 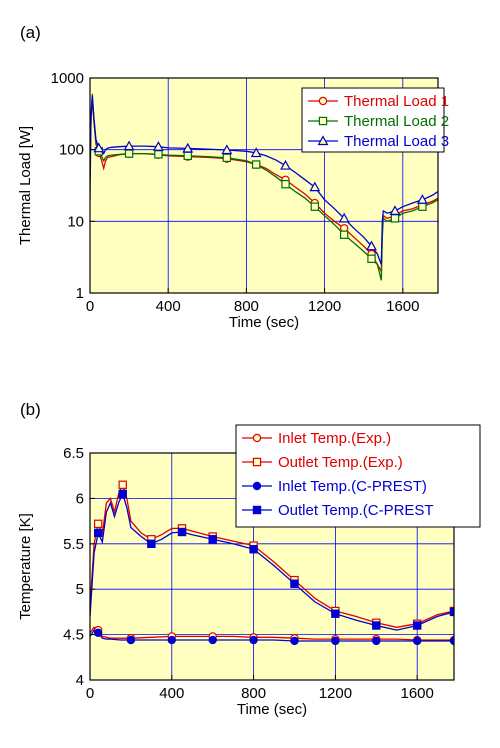 What do you see at coordinates (67, 78) in the screenshot?
I see `y-tick-label: 1000` at bounding box center [67, 78].